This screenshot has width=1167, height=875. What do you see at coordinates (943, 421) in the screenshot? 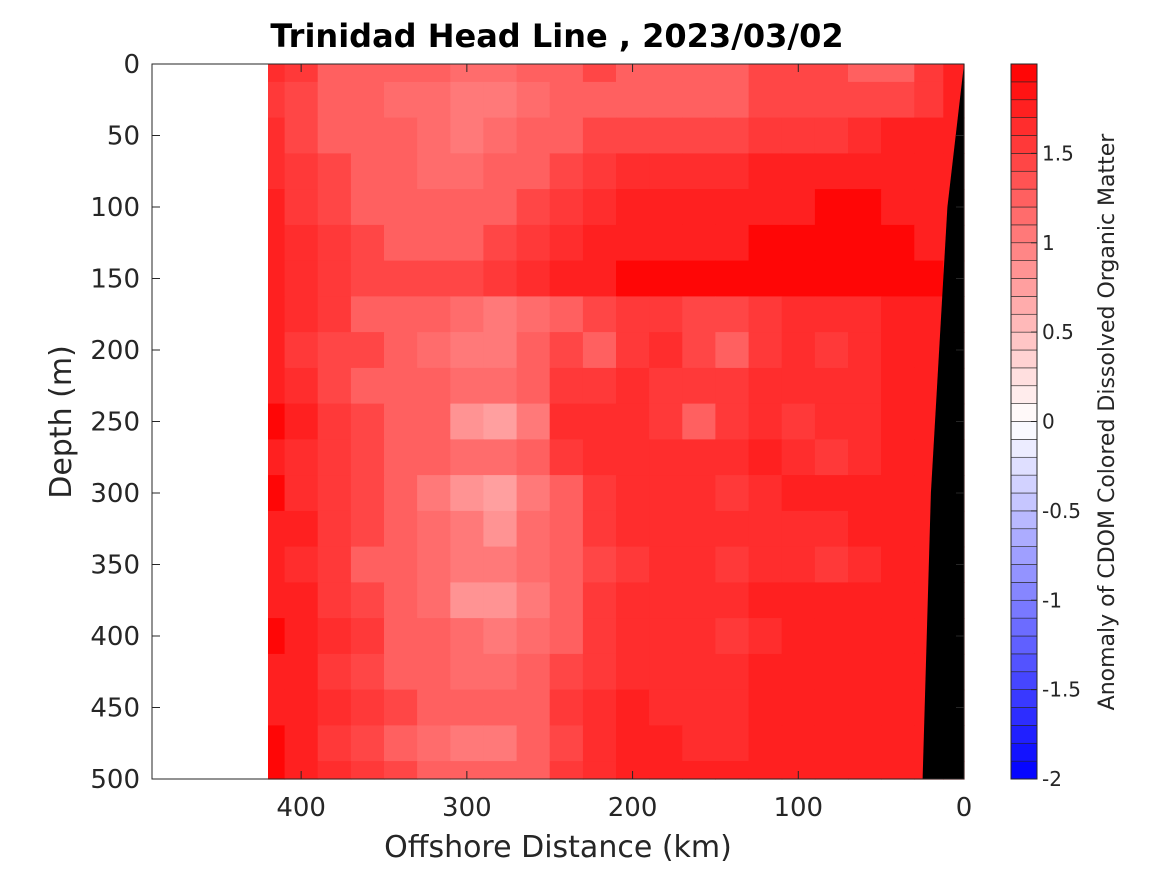
I see `seafloor-bathymetry` at bounding box center [943, 421].